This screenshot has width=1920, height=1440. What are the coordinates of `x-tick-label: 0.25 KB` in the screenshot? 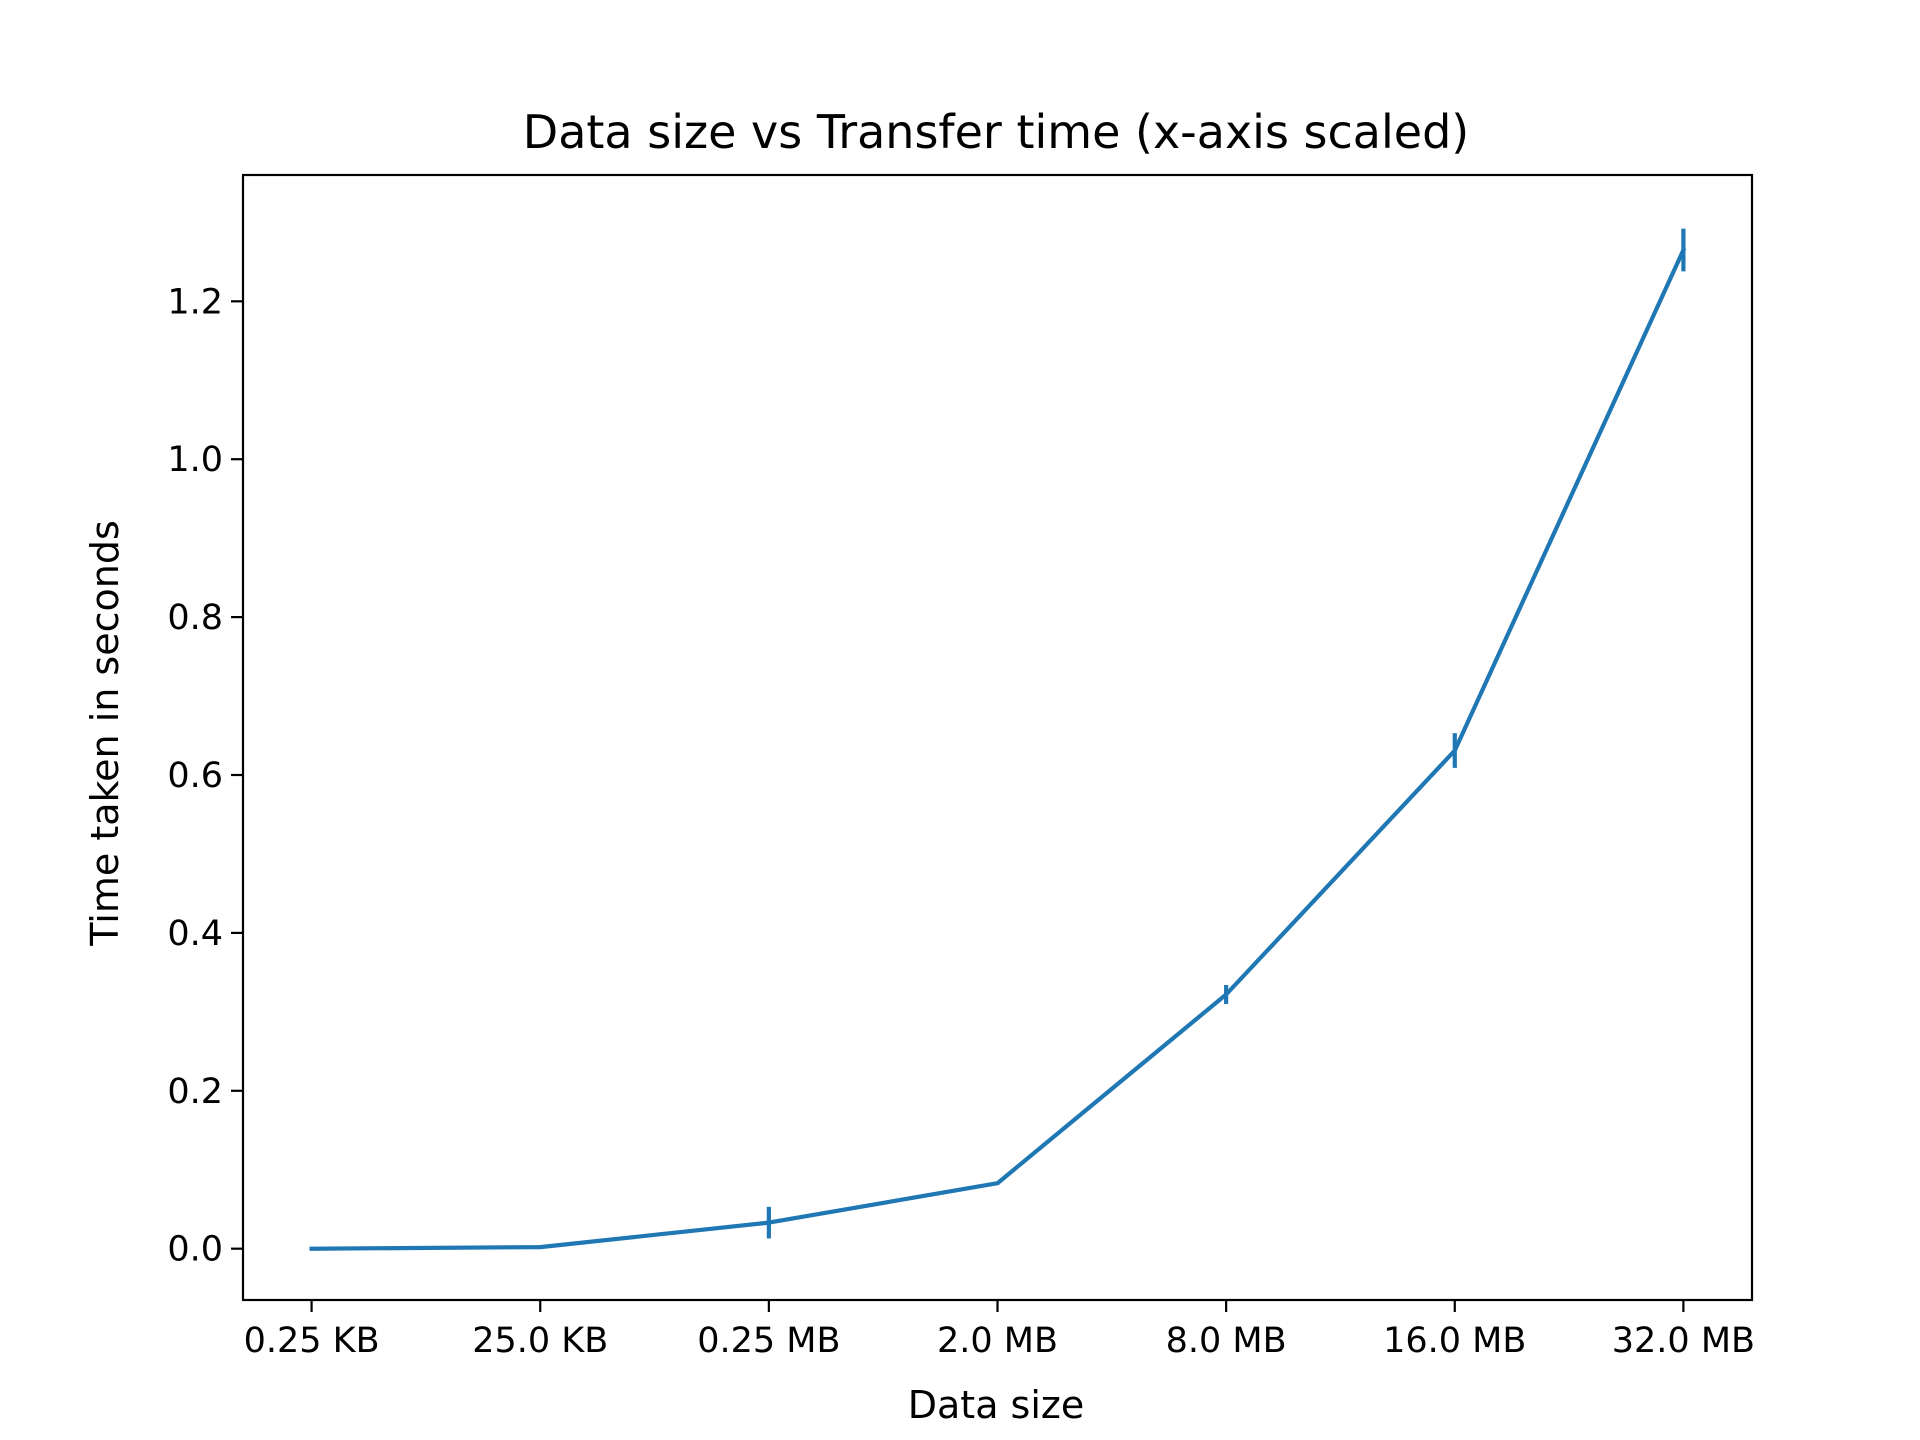 It's located at (312, 1341).